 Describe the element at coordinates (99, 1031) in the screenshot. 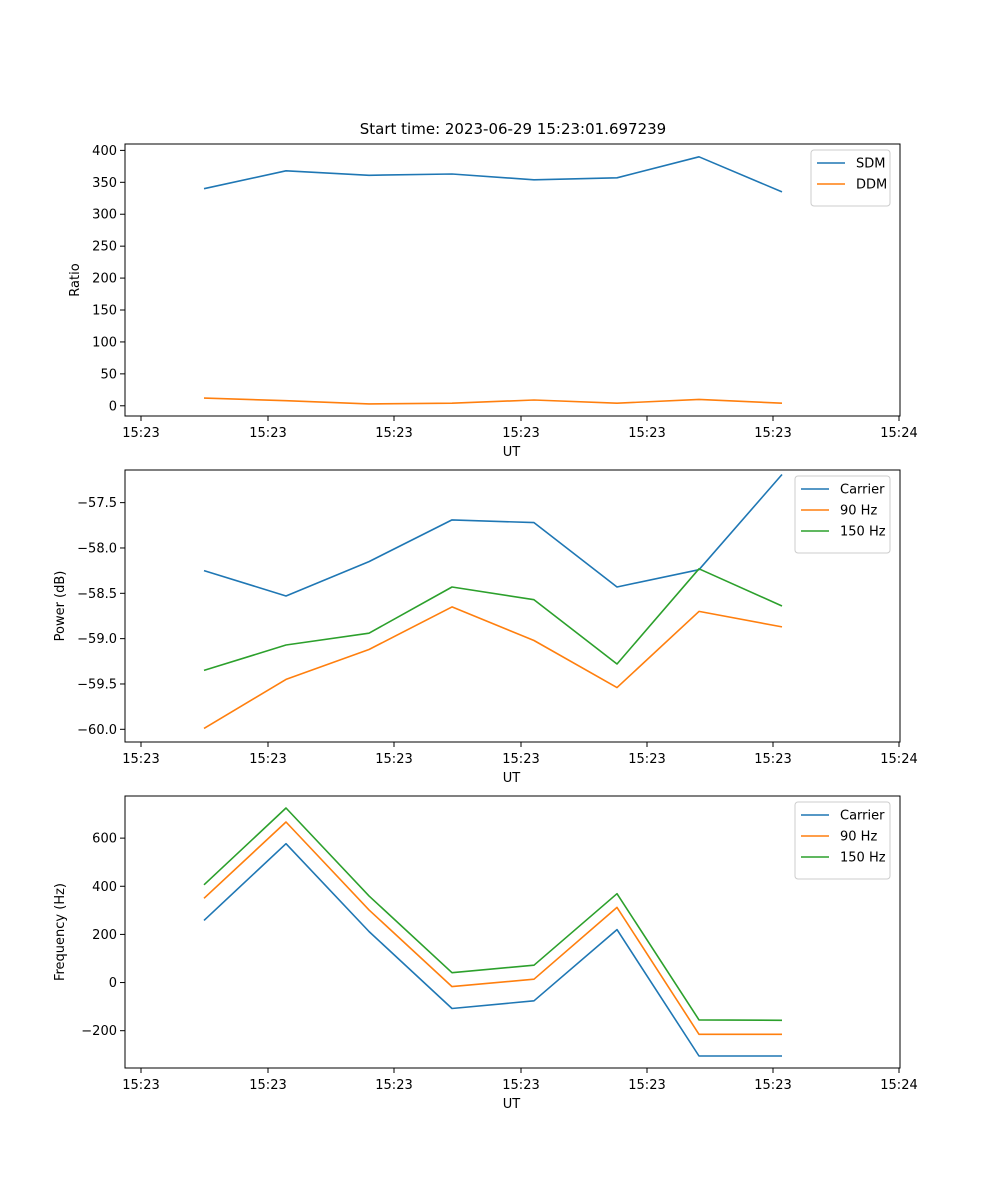

I see `y-tick-label: −200` at that location.